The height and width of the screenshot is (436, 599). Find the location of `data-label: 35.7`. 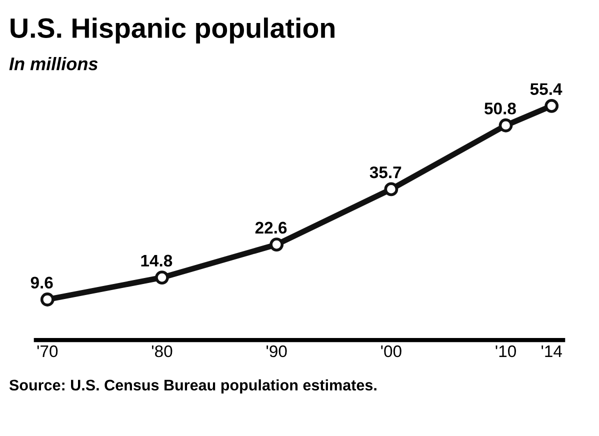

data-label: 35.7 is located at coordinates (386, 172).